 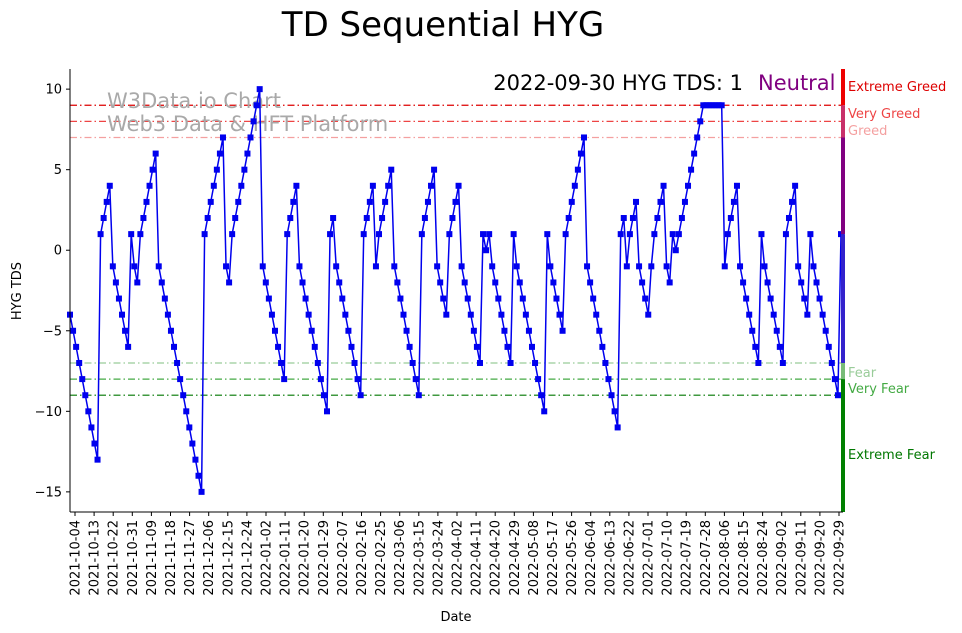 I want to click on x-tick-label: 2022-09-02, so click(x=782, y=558).